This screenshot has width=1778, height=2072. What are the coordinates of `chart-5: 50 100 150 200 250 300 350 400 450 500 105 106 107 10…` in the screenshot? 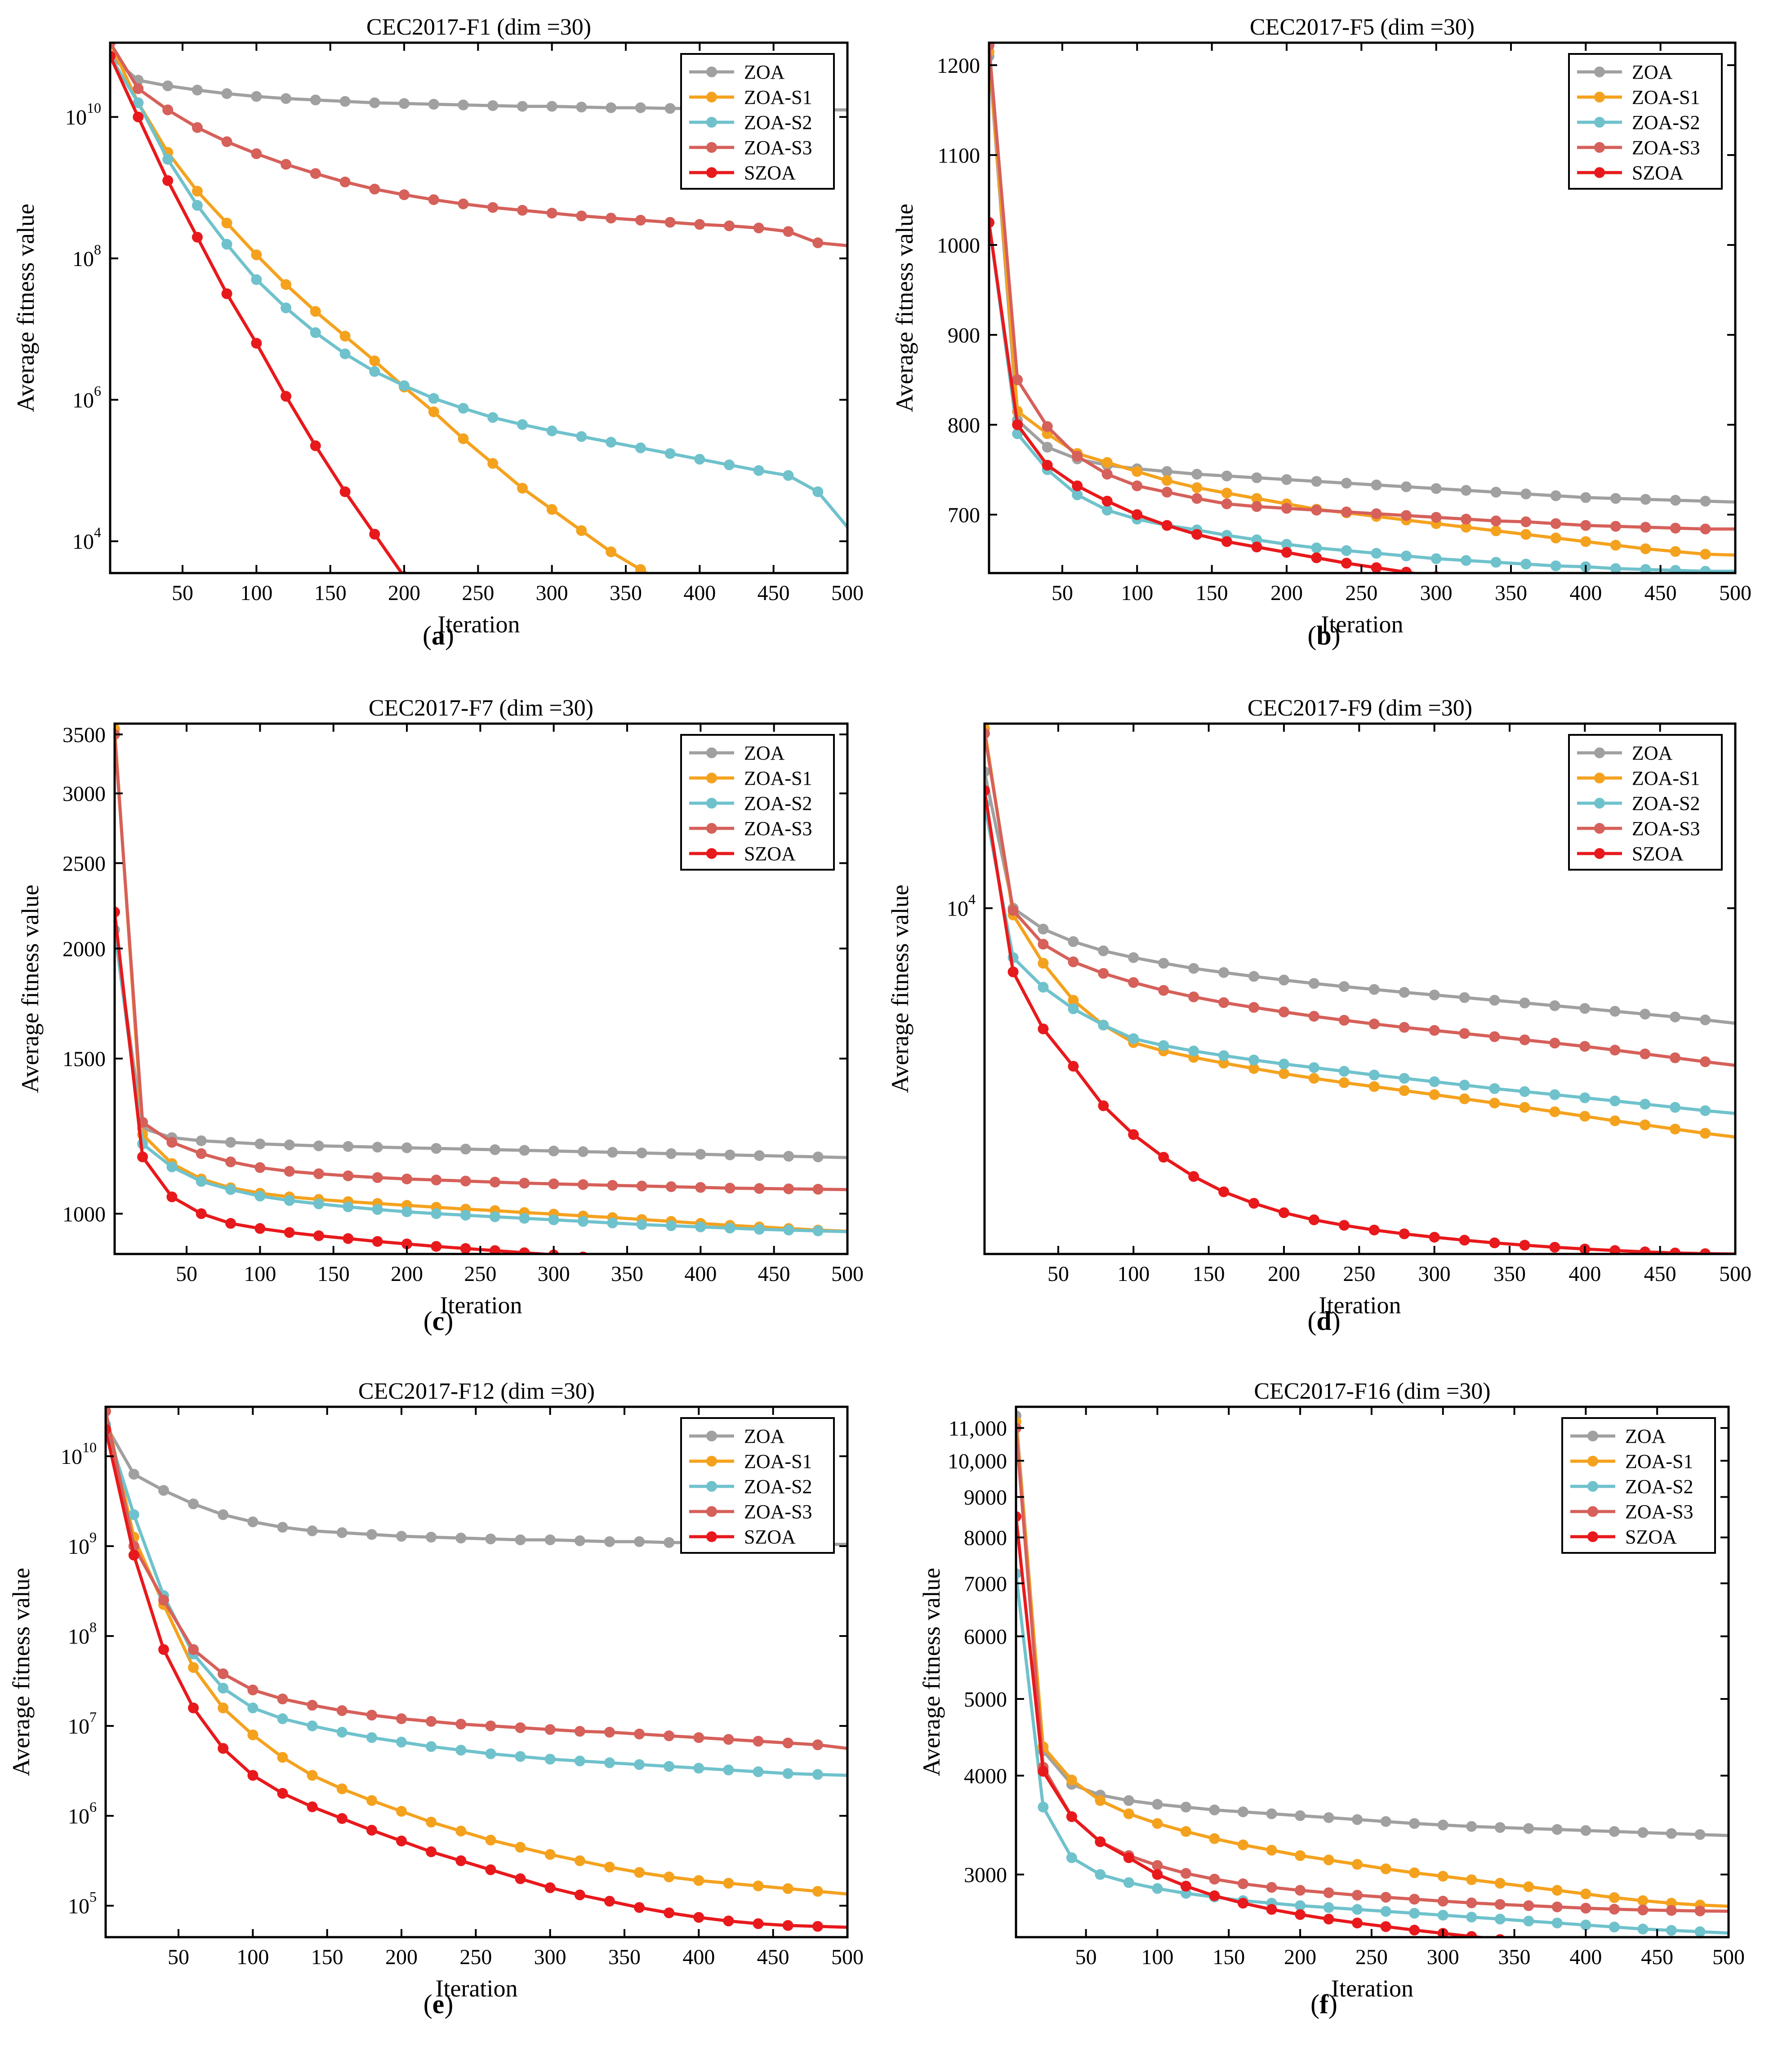 It's located at (436, 1690).